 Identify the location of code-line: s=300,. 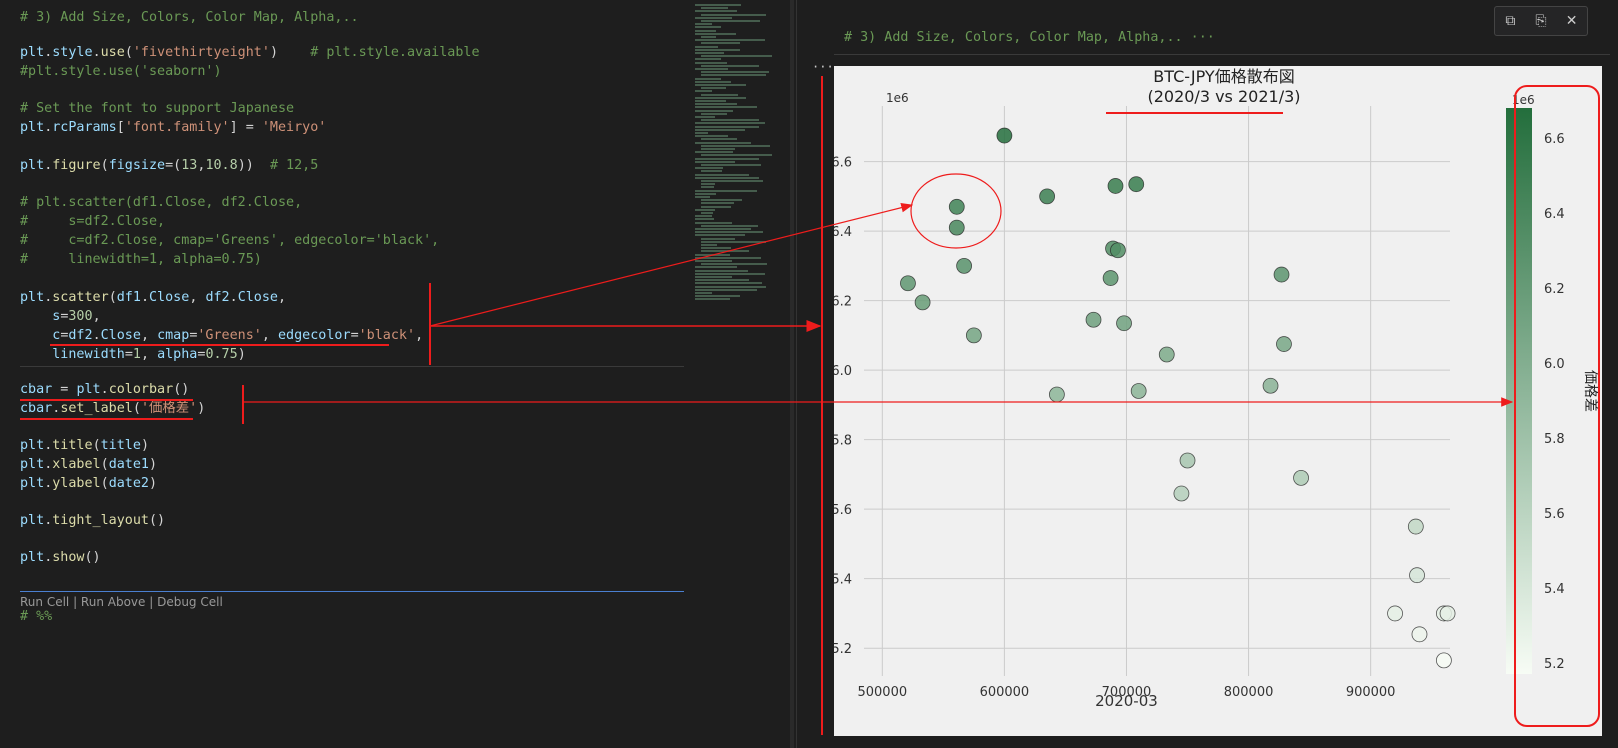
(60, 317).